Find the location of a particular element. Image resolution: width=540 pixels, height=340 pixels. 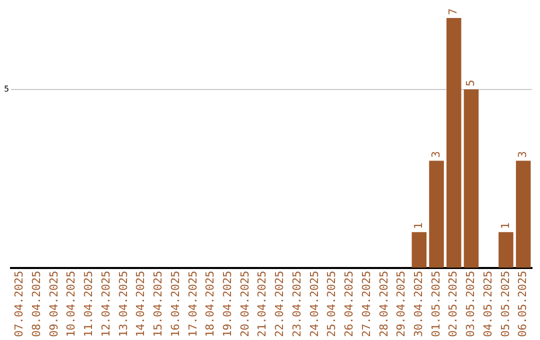

data-label: 5 is located at coordinates (471, 83).